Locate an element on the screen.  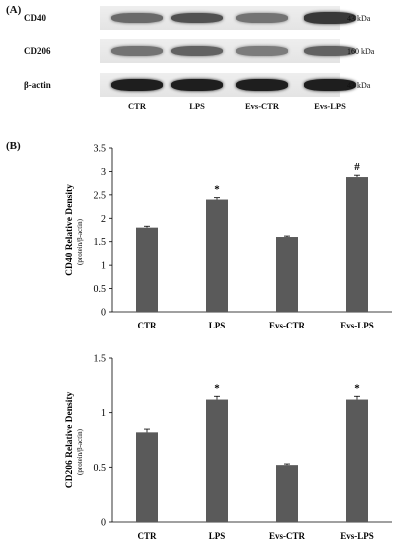
lane-label: LPS is located at coordinates (197, 106).